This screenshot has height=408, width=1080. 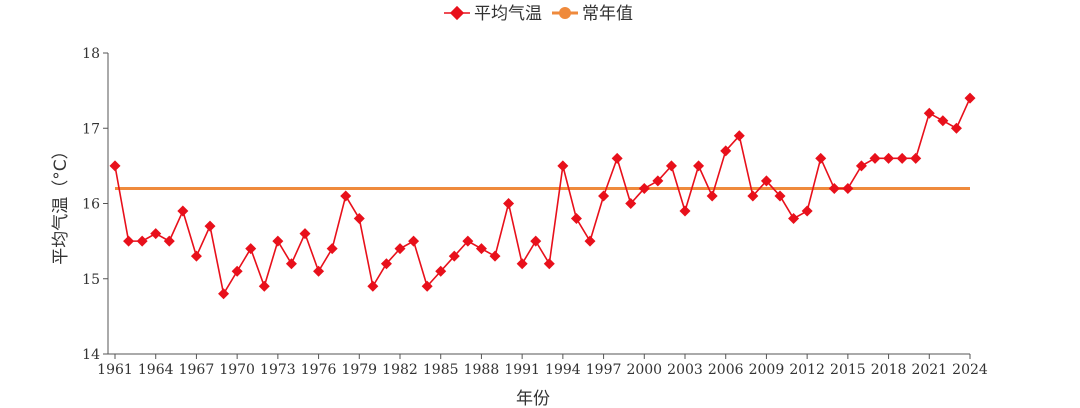 I want to click on x-tick-label: 1976, so click(x=319, y=370).